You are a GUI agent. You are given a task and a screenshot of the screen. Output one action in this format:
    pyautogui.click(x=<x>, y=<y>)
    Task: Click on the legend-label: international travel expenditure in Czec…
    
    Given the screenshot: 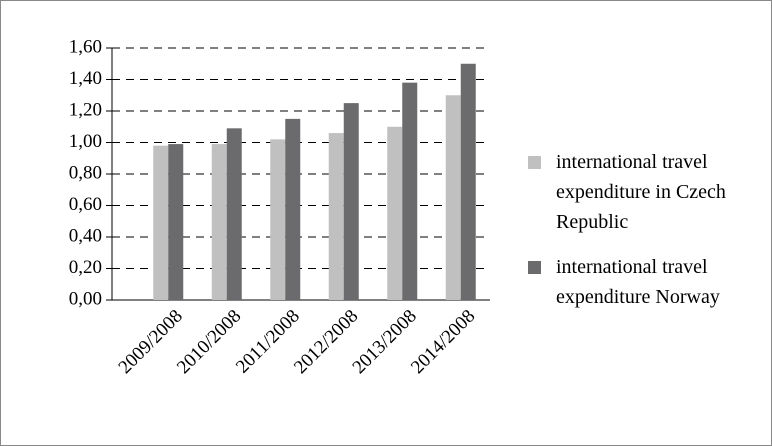 What is the action you would take?
    pyautogui.click(x=641, y=192)
    